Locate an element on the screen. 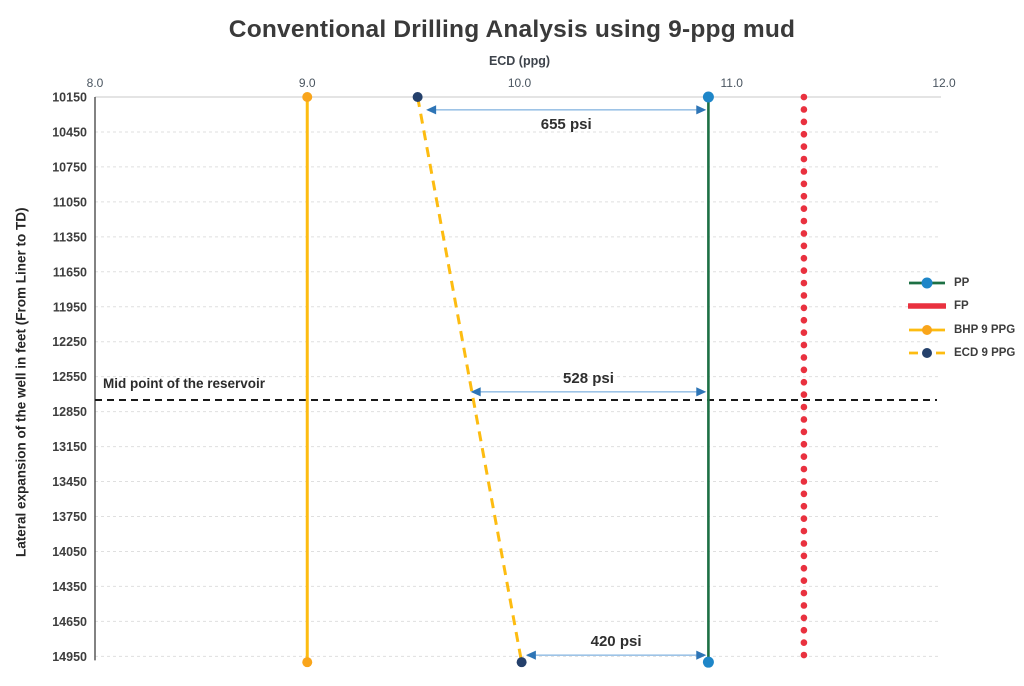 This screenshot has width=1024, height=686. reference-line-label: Mid point of the reservoir is located at coordinates (184, 383).